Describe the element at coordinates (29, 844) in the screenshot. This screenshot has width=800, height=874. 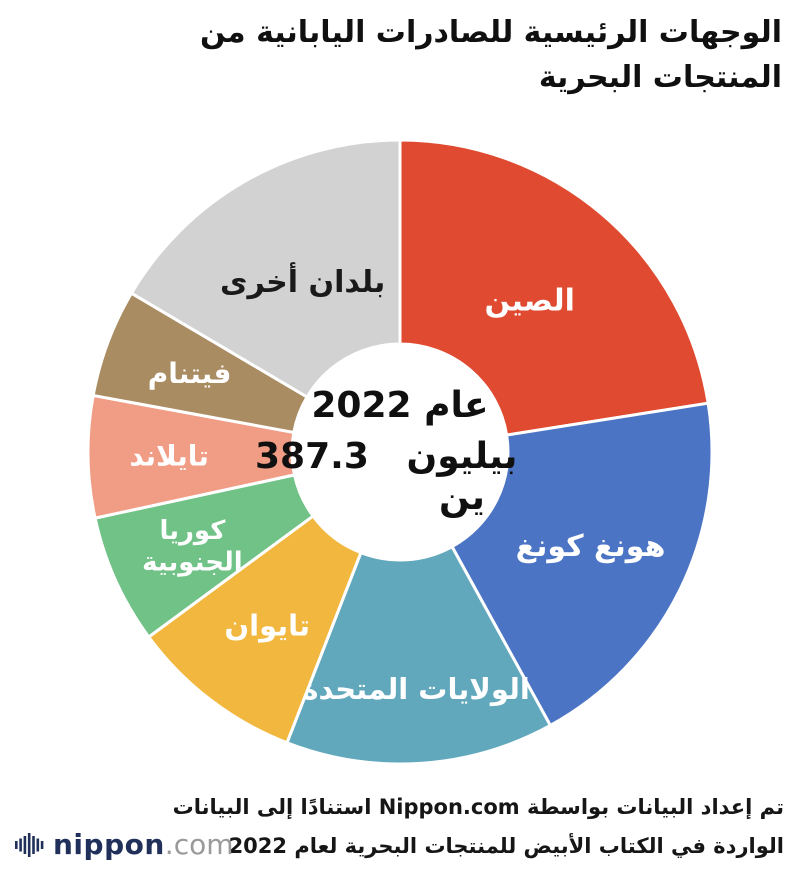
I see `soundwave-bars-icon` at that location.